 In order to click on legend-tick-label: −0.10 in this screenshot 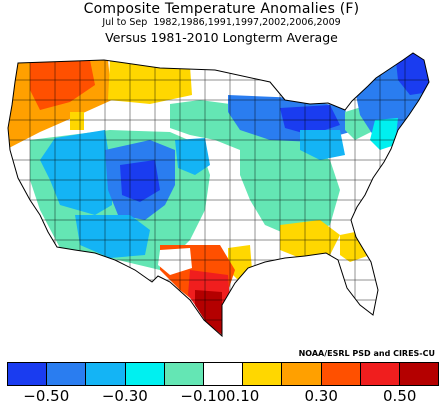, I will do `click(203, 396)`.